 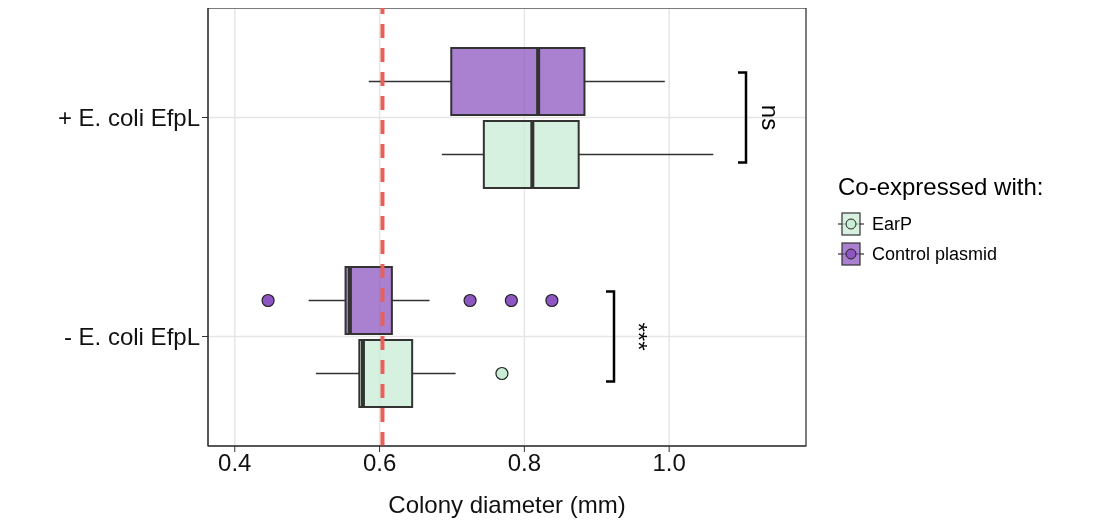 I want to click on y-tick-label: + E. coli EfpL, so click(x=128, y=118).